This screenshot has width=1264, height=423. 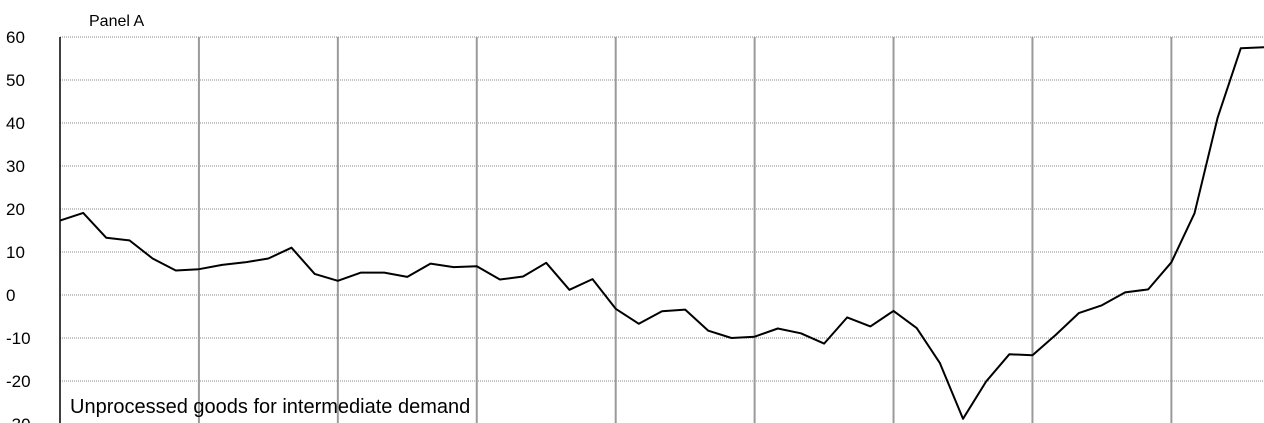 I want to click on y-tick-label: 60, so click(x=15, y=37).